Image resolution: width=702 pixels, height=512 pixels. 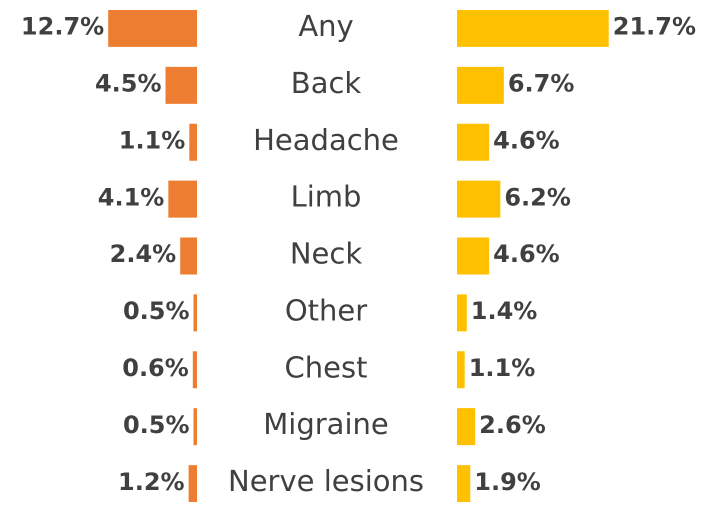 I want to click on data-label: 1.2%, so click(x=151, y=482).